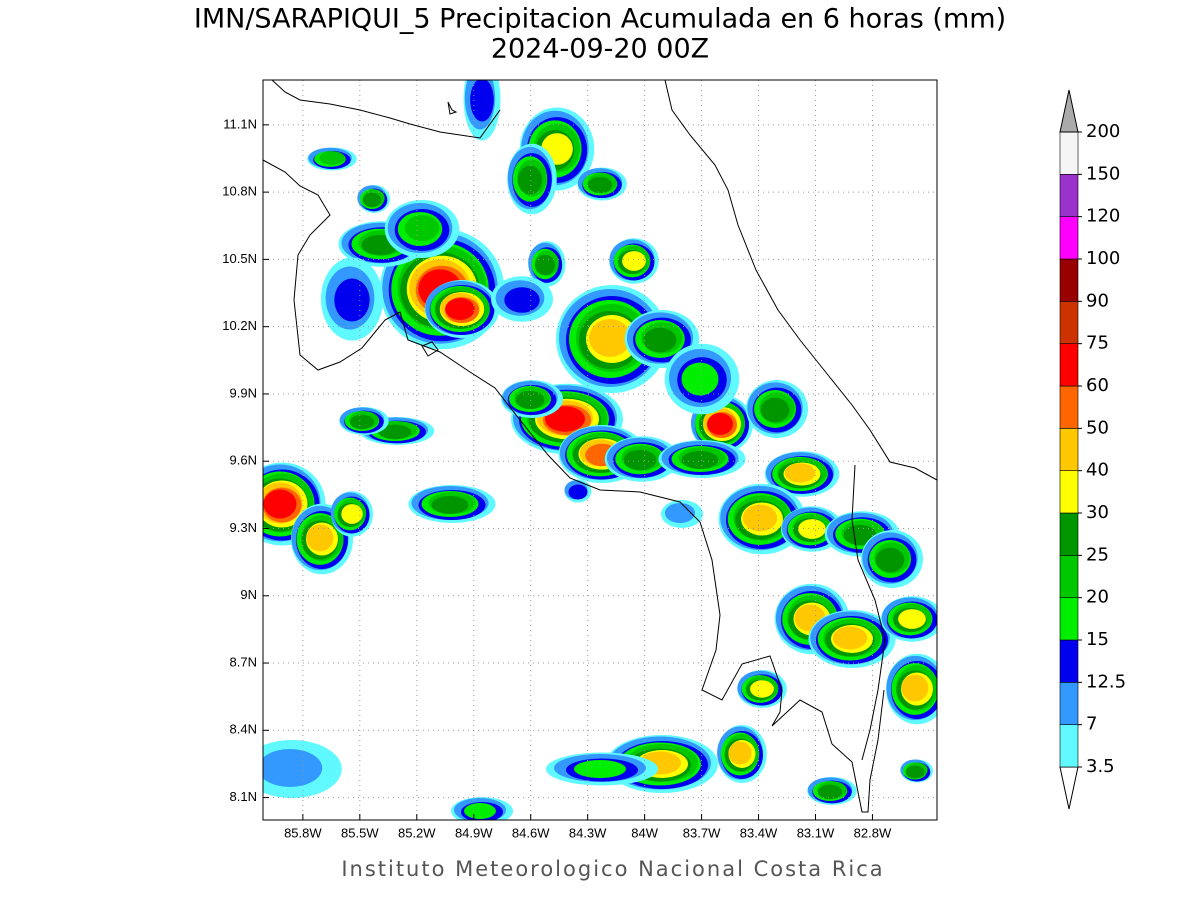 This screenshot has width=1200, height=904. Describe the element at coordinates (600, 49) in the screenshot. I see `subtitle: 2024-09-20 00Z` at that location.